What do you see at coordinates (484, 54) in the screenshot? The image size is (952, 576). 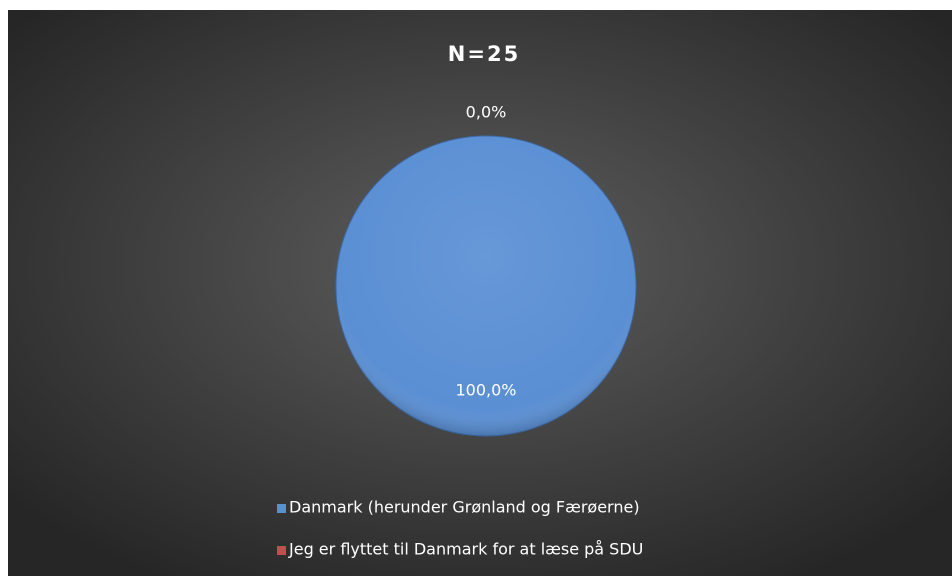 I see `chart-title: N=25` at bounding box center [484, 54].